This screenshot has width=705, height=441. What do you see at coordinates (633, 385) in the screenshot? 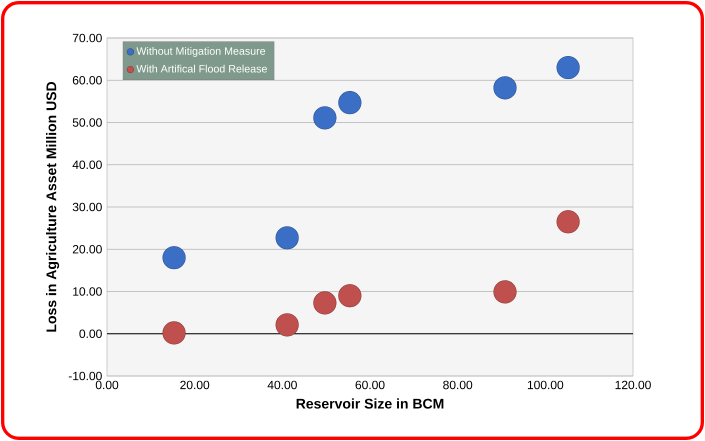
I see `x-tick-label: 120.00` at bounding box center [633, 385].